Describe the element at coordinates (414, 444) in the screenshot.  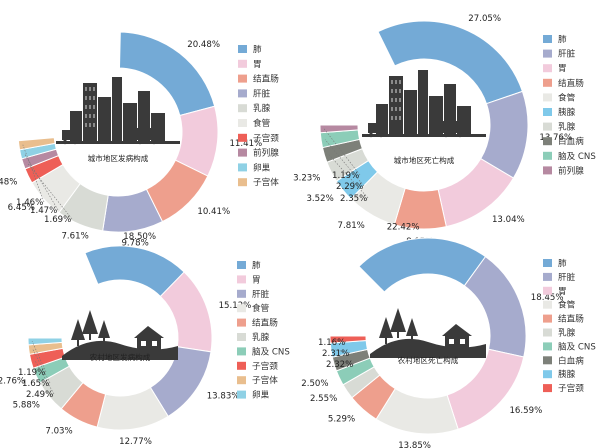
I see `percentage-label: 13.85%` at that location.